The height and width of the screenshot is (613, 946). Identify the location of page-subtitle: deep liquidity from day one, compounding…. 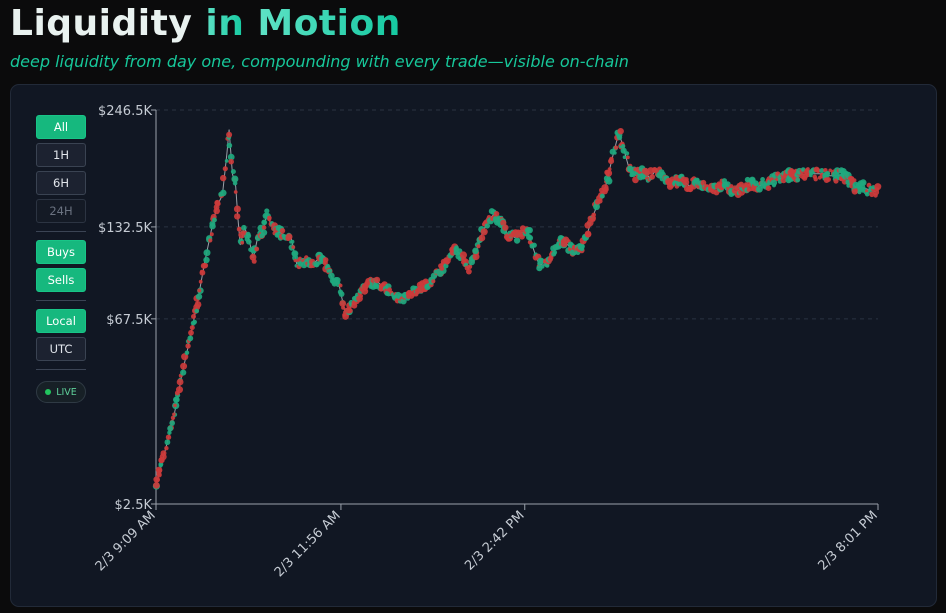
(319, 61).